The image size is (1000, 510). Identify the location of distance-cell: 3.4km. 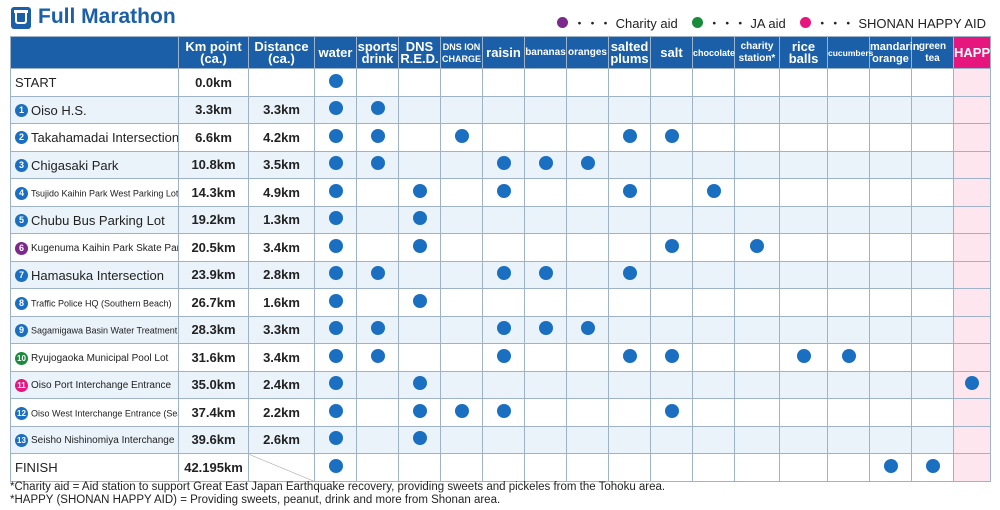
(281, 247).